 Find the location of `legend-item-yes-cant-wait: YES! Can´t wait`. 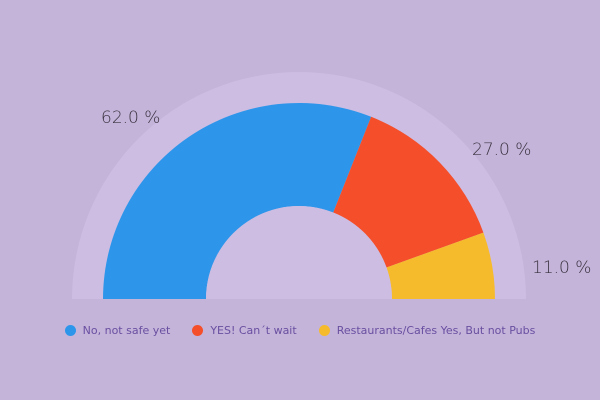

legend-item-yes-cant-wait: YES! Can´t wait is located at coordinates (244, 330).